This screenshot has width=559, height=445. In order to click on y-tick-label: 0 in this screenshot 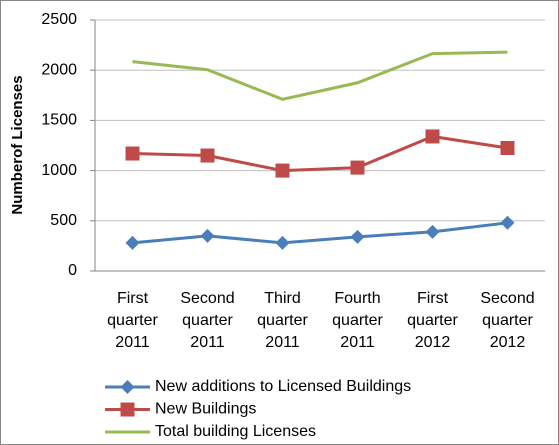, I will do `click(72, 270)`.